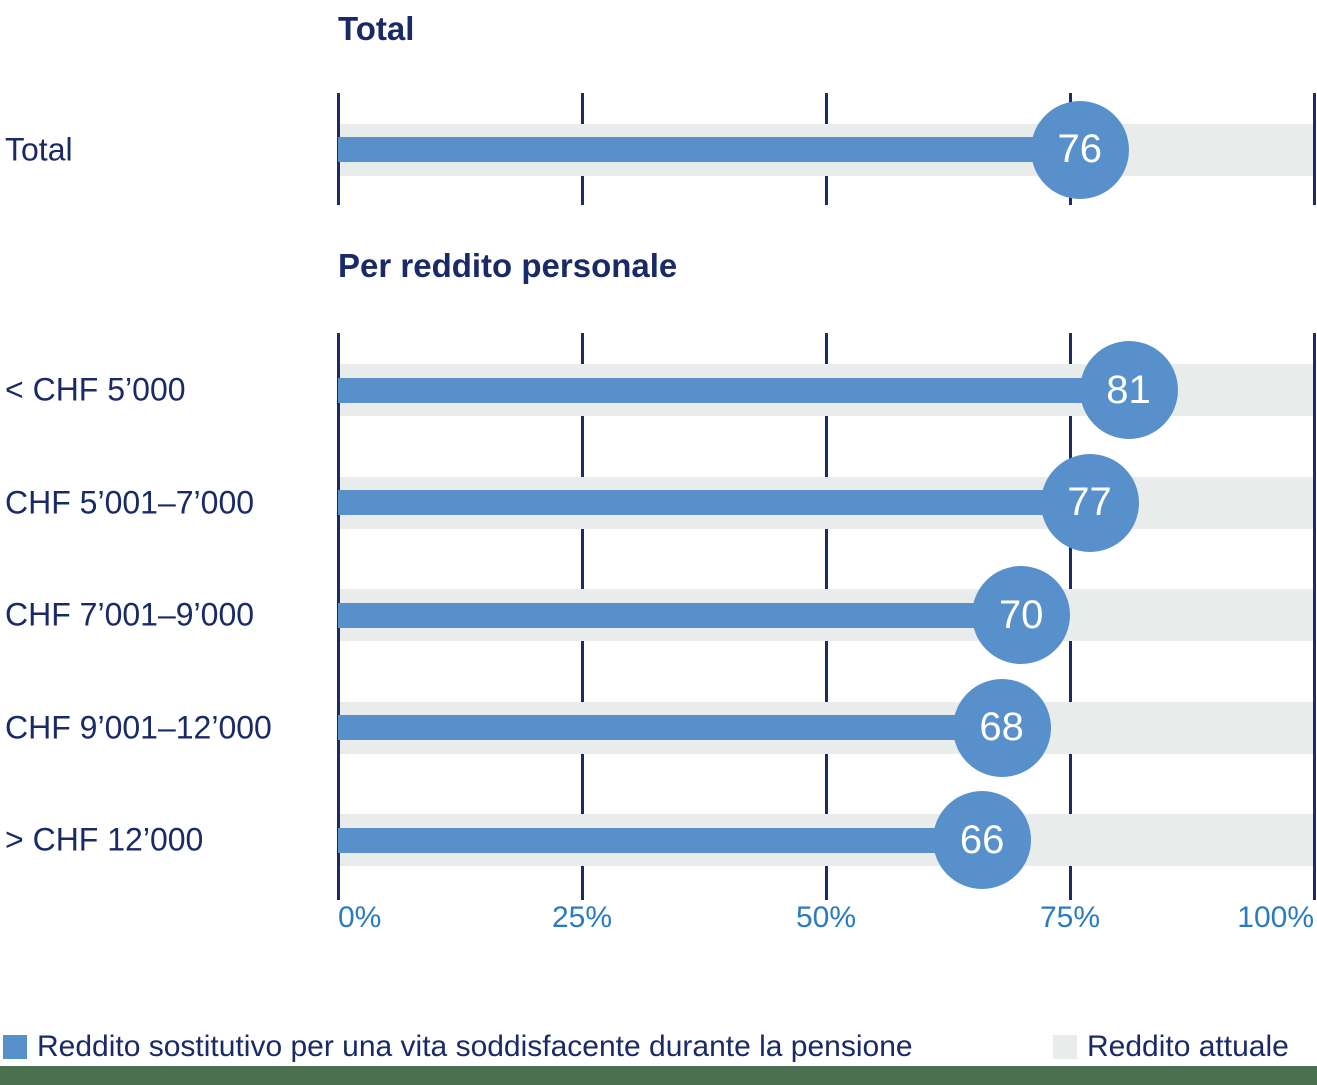 This screenshot has width=1317, height=1085. What do you see at coordinates (1065, 1047) in the screenshot?
I see `legend-swatch-current-income` at bounding box center [1065, 1047].